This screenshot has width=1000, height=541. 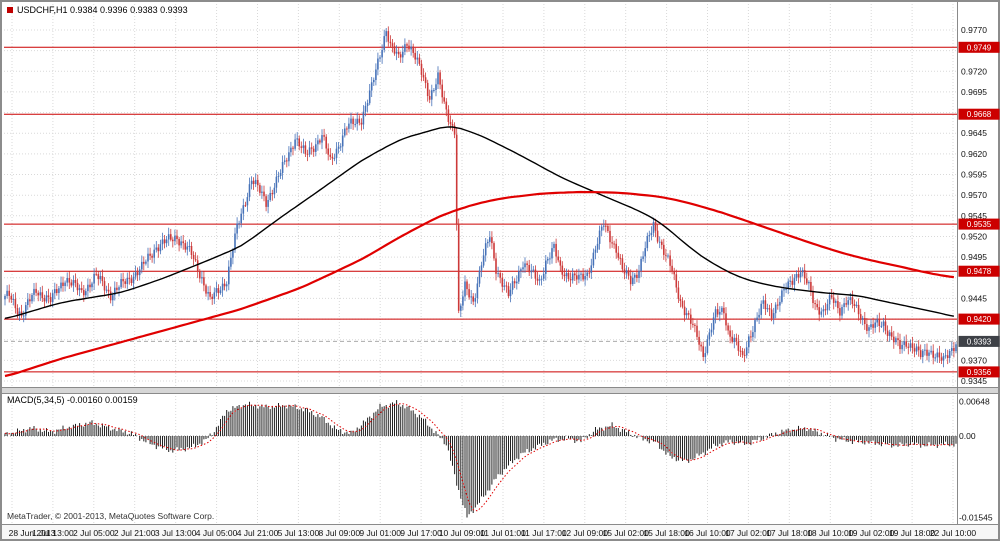 What do you see at coordinates (974, 360) in the screenshot?
I see `price-axis-tick: 0.9370` at bounding box center [974, 360].